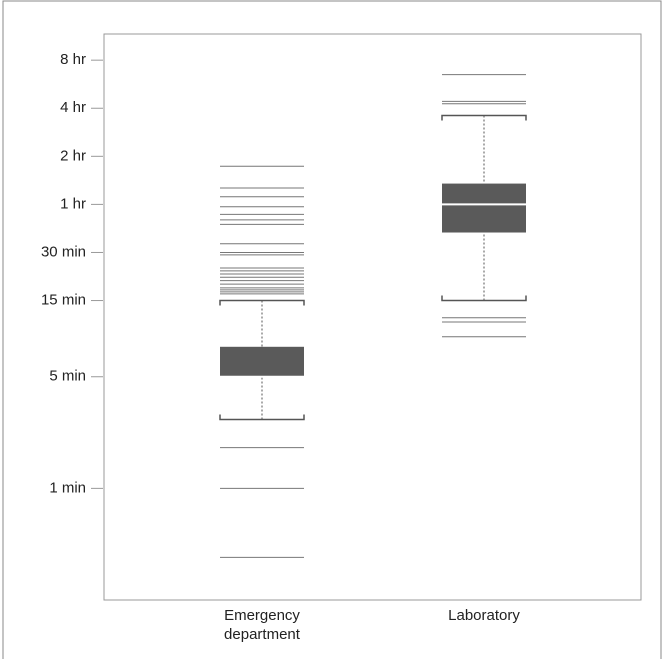 The width and height of the screenshot is (665, 659). What do you see at coordinates (67, 376) in the screenshot?
I see `y-tick-label: 5 min` at bounding box center [67, 376].